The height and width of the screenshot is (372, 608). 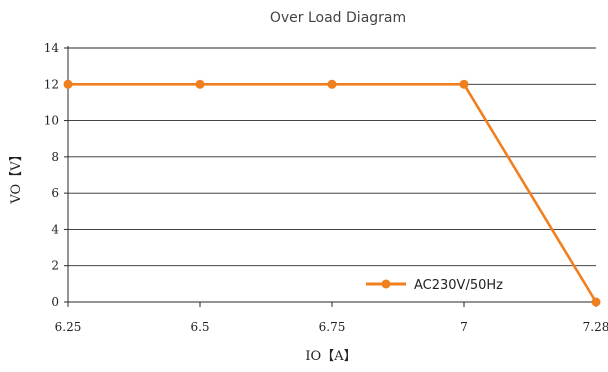 What do you see at coordinates (199, 327) in the screenshot?
I see `x-tick-label: 6.5` at bounding box center [199, 327].